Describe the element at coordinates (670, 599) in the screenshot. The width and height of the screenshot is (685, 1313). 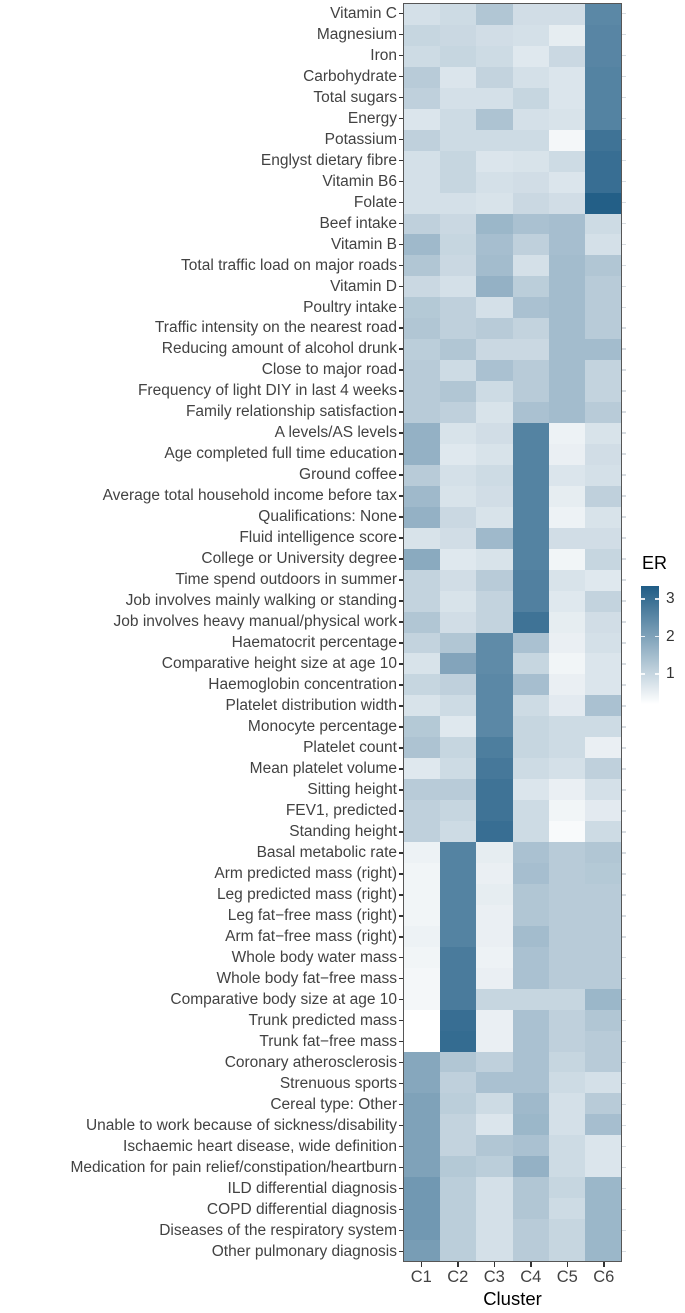
I see `legend-tick-label: 3` at that location.